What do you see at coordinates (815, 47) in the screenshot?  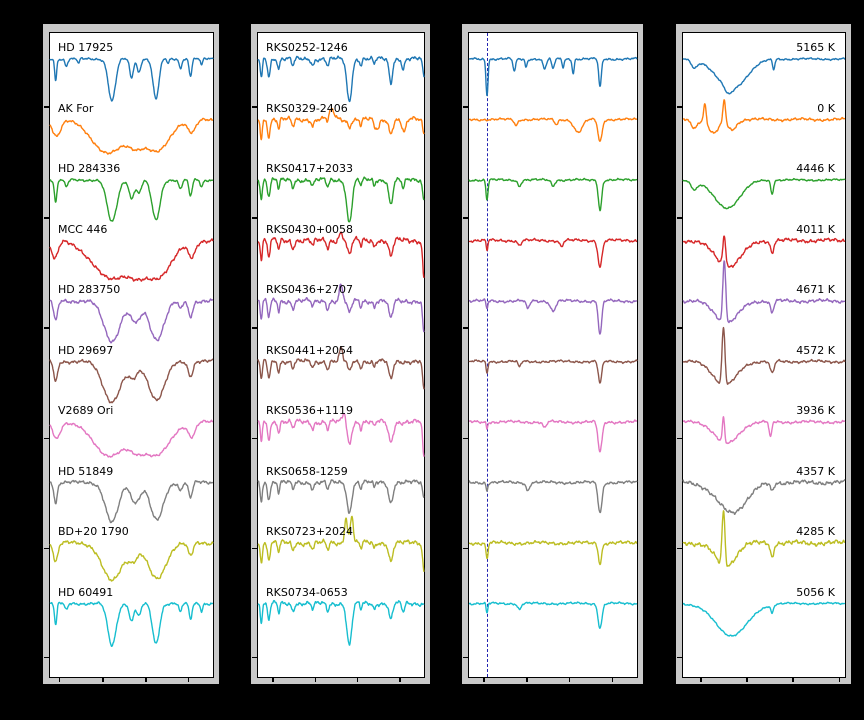 I see `series-label: 5165 K` at bounding box center [815, 47].